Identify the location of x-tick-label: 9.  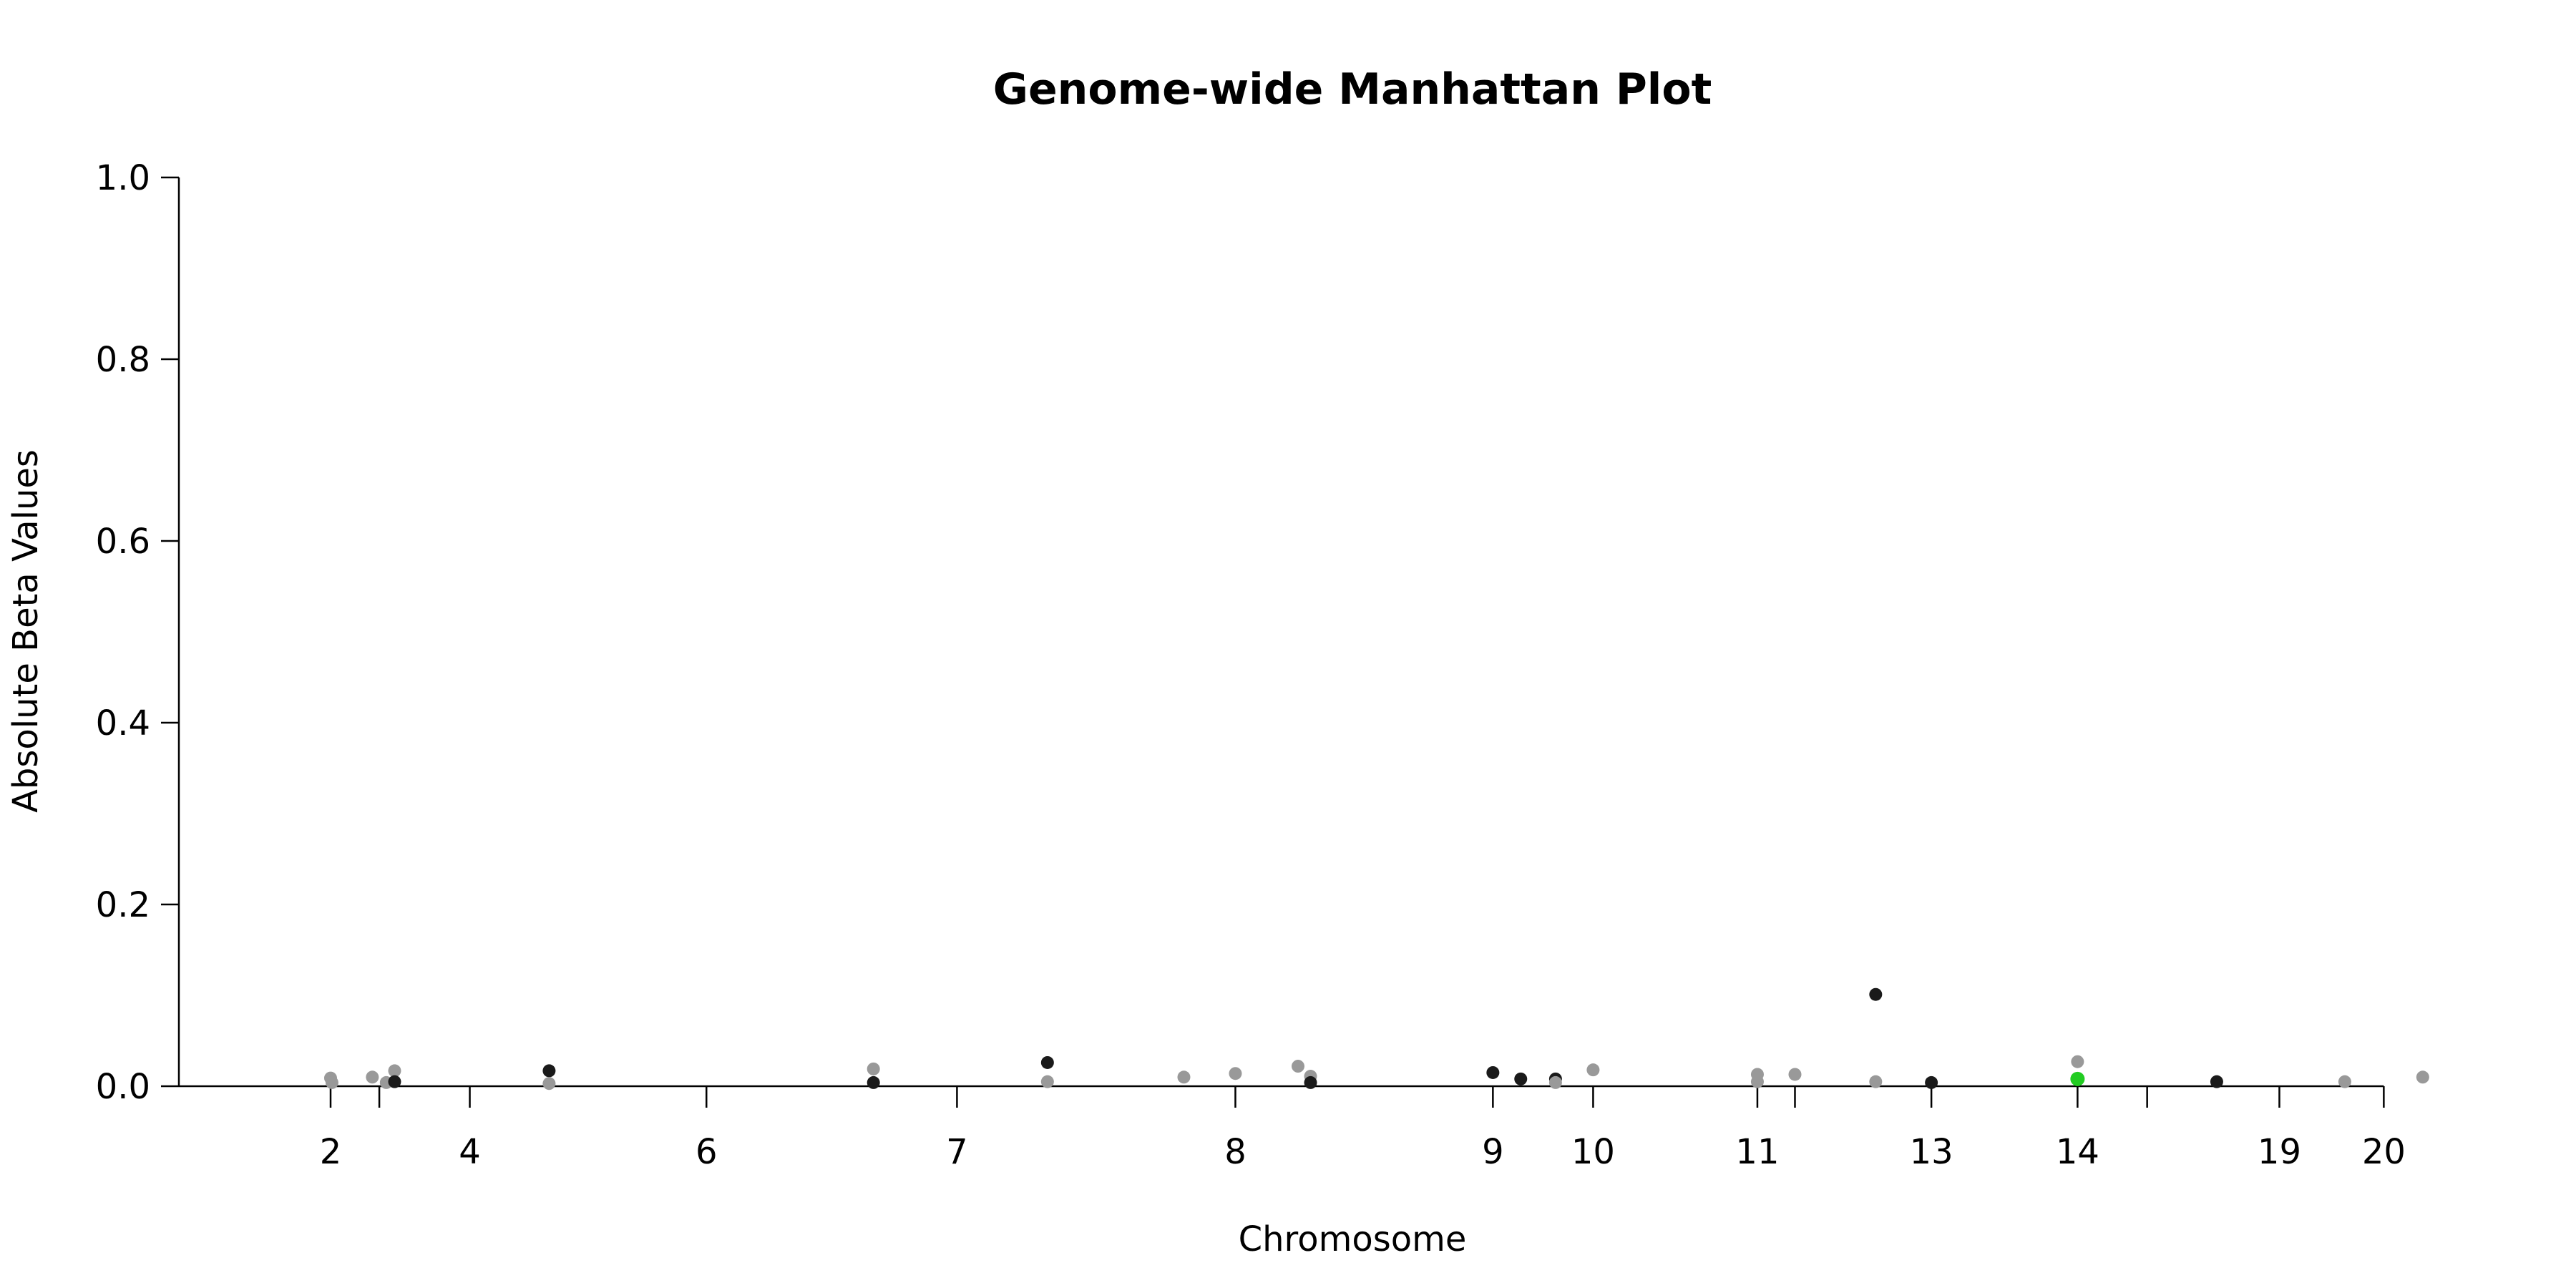
(1493, 1152).